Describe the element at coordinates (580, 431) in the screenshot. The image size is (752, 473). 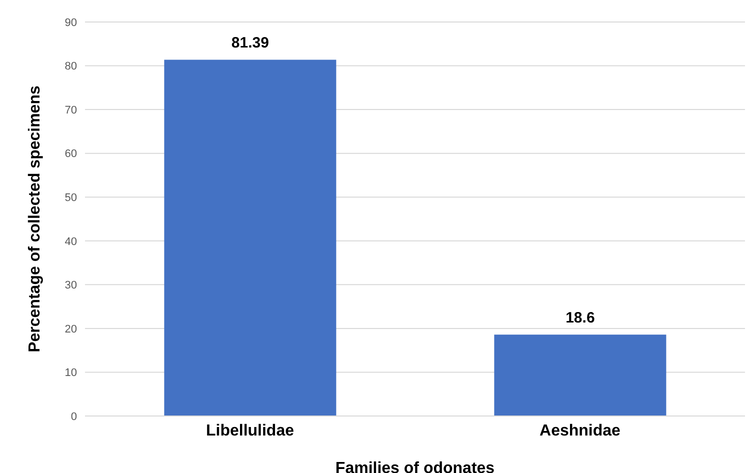
I see `x-tick-label: Aeshnidae` at that location.